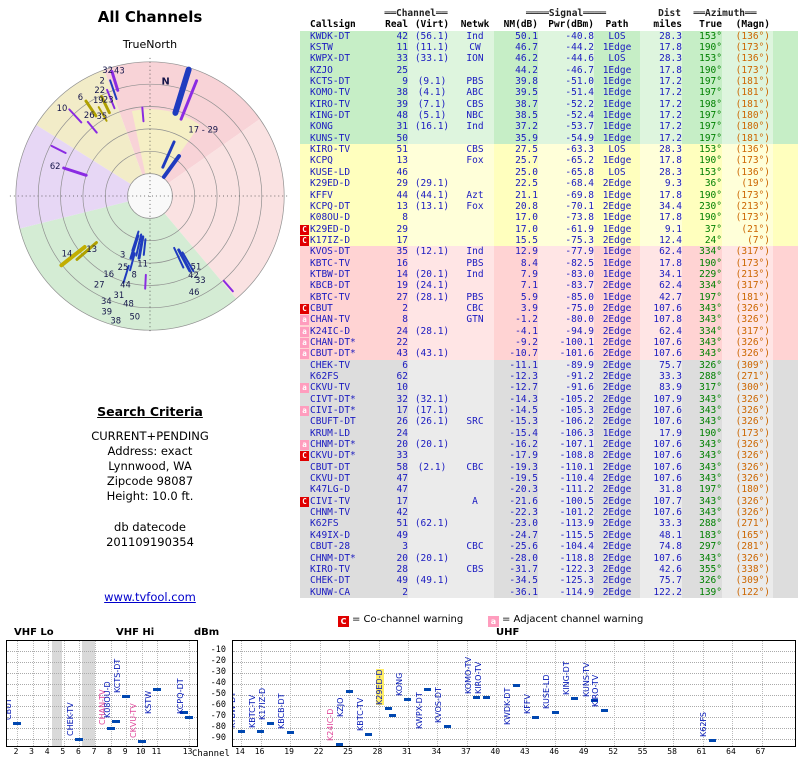 This screenshot has width=800, height=768. Describe the element at coordinates (514, 739) in the screenshot. I see `grid-line-horizontal` at that location.